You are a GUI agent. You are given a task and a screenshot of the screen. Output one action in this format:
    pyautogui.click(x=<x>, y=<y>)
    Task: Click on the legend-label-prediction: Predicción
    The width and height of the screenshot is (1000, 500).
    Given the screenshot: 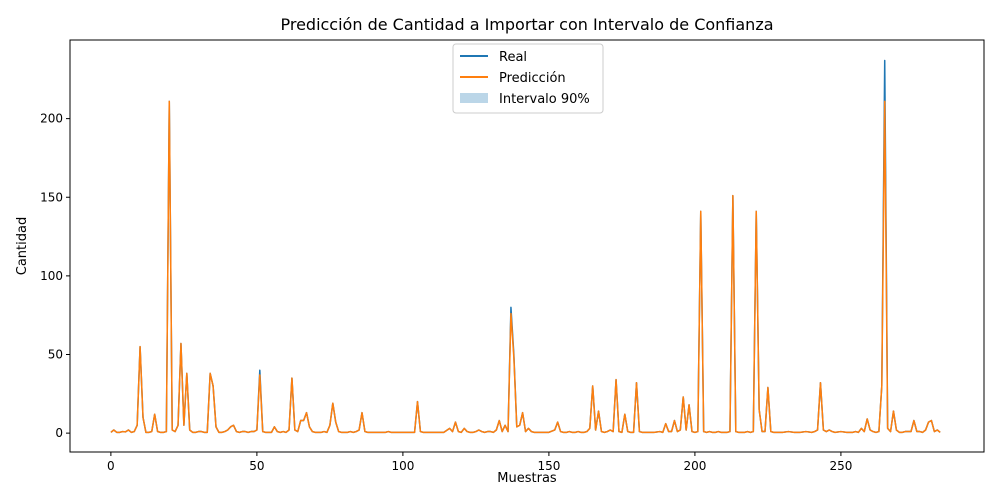 What is the action you would take?
    pyautogui.click(x=532, y=78)
    